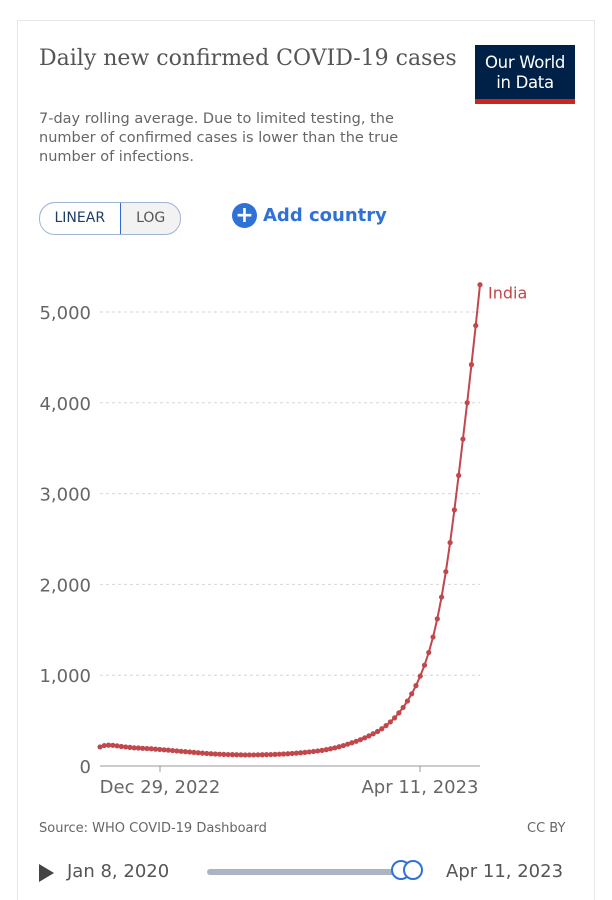  I want to click on logo-line-2: in Data, so click(525, 82).